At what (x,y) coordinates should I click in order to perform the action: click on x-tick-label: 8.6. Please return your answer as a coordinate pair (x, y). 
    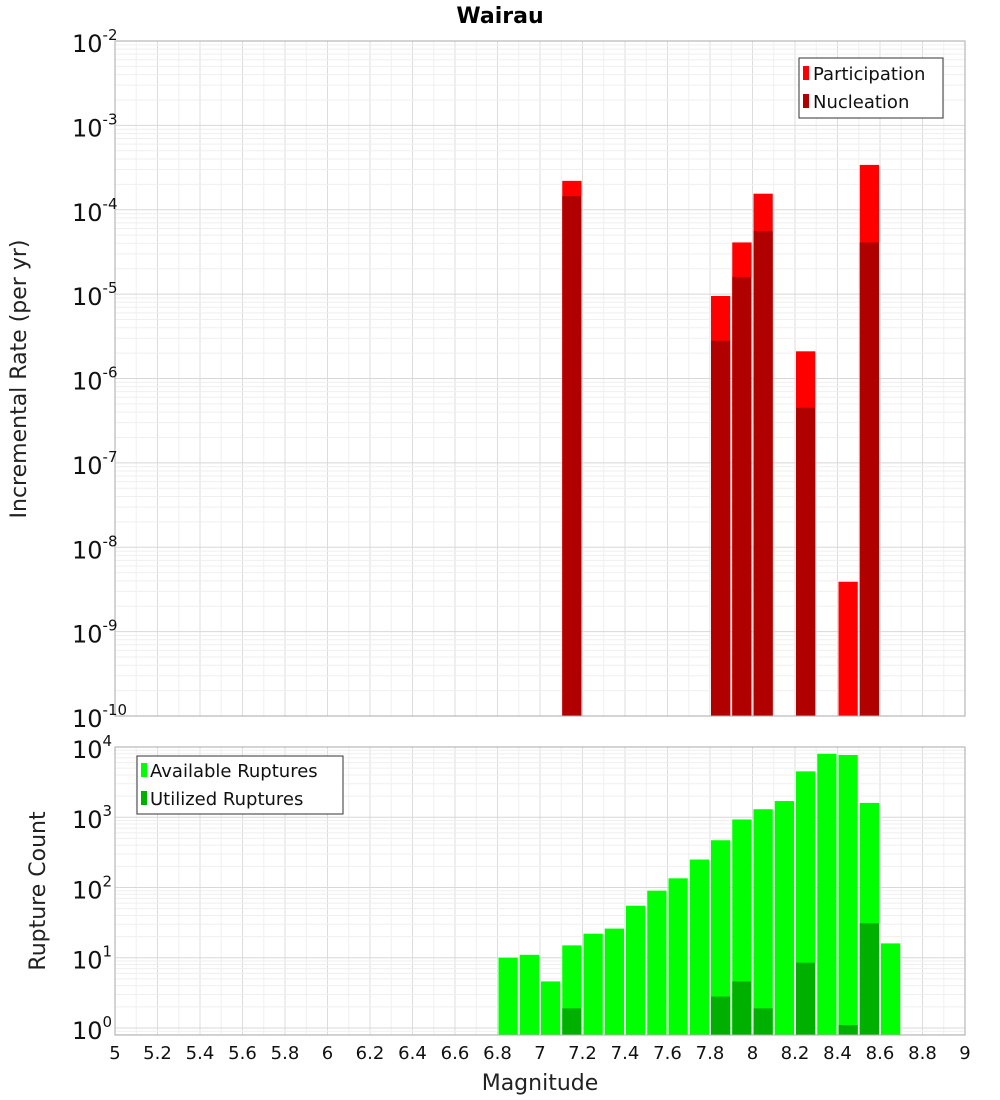
    Looking at the image, I should click on (880, 1053).